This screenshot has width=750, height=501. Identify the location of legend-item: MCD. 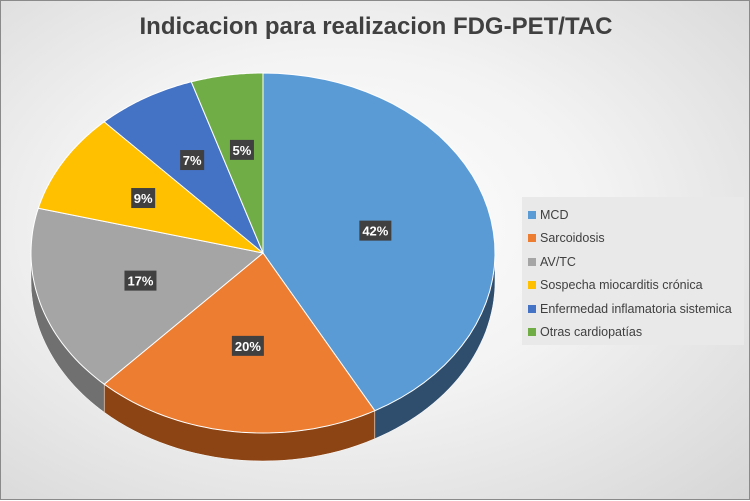
(633, 215).